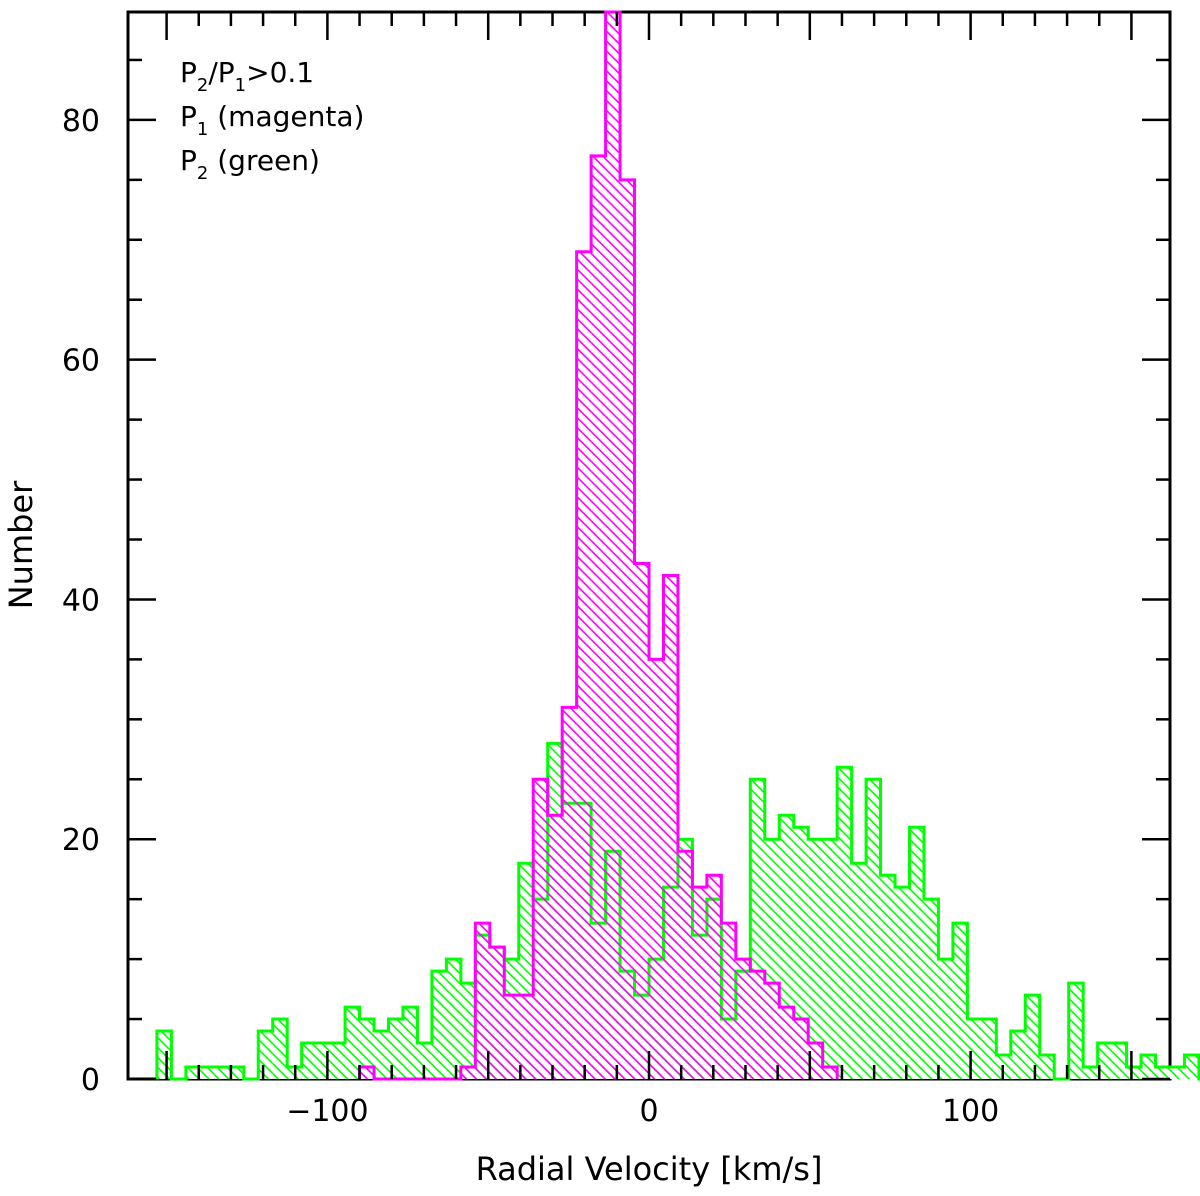 The height and width of the screenshot is (1196, 1200). What do you see at coordinates (81, 121) in the screenshot?
I see `y-tick-label-80: 80` at bounding box center [81, 121].